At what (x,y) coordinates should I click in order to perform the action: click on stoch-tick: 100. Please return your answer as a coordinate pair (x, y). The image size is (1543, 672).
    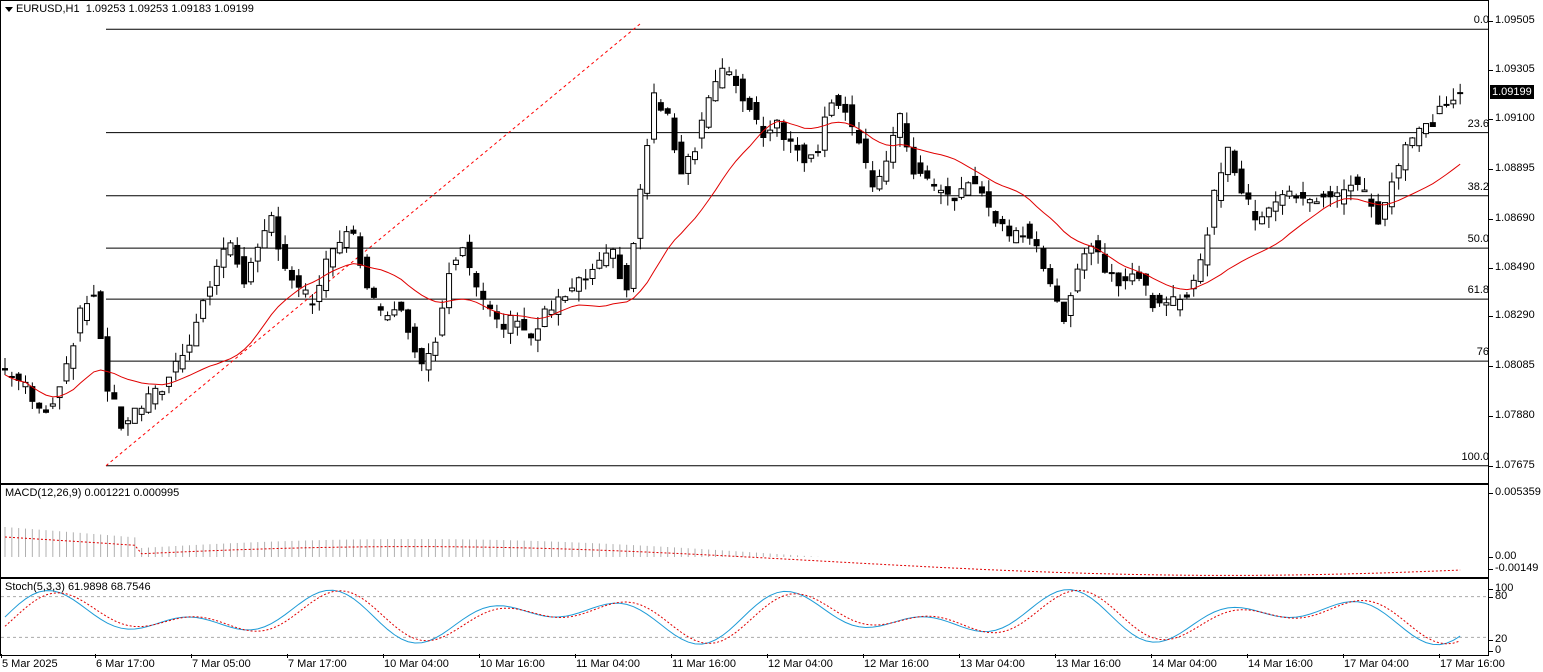
    Looking at the image, I should click on (1501, 588).